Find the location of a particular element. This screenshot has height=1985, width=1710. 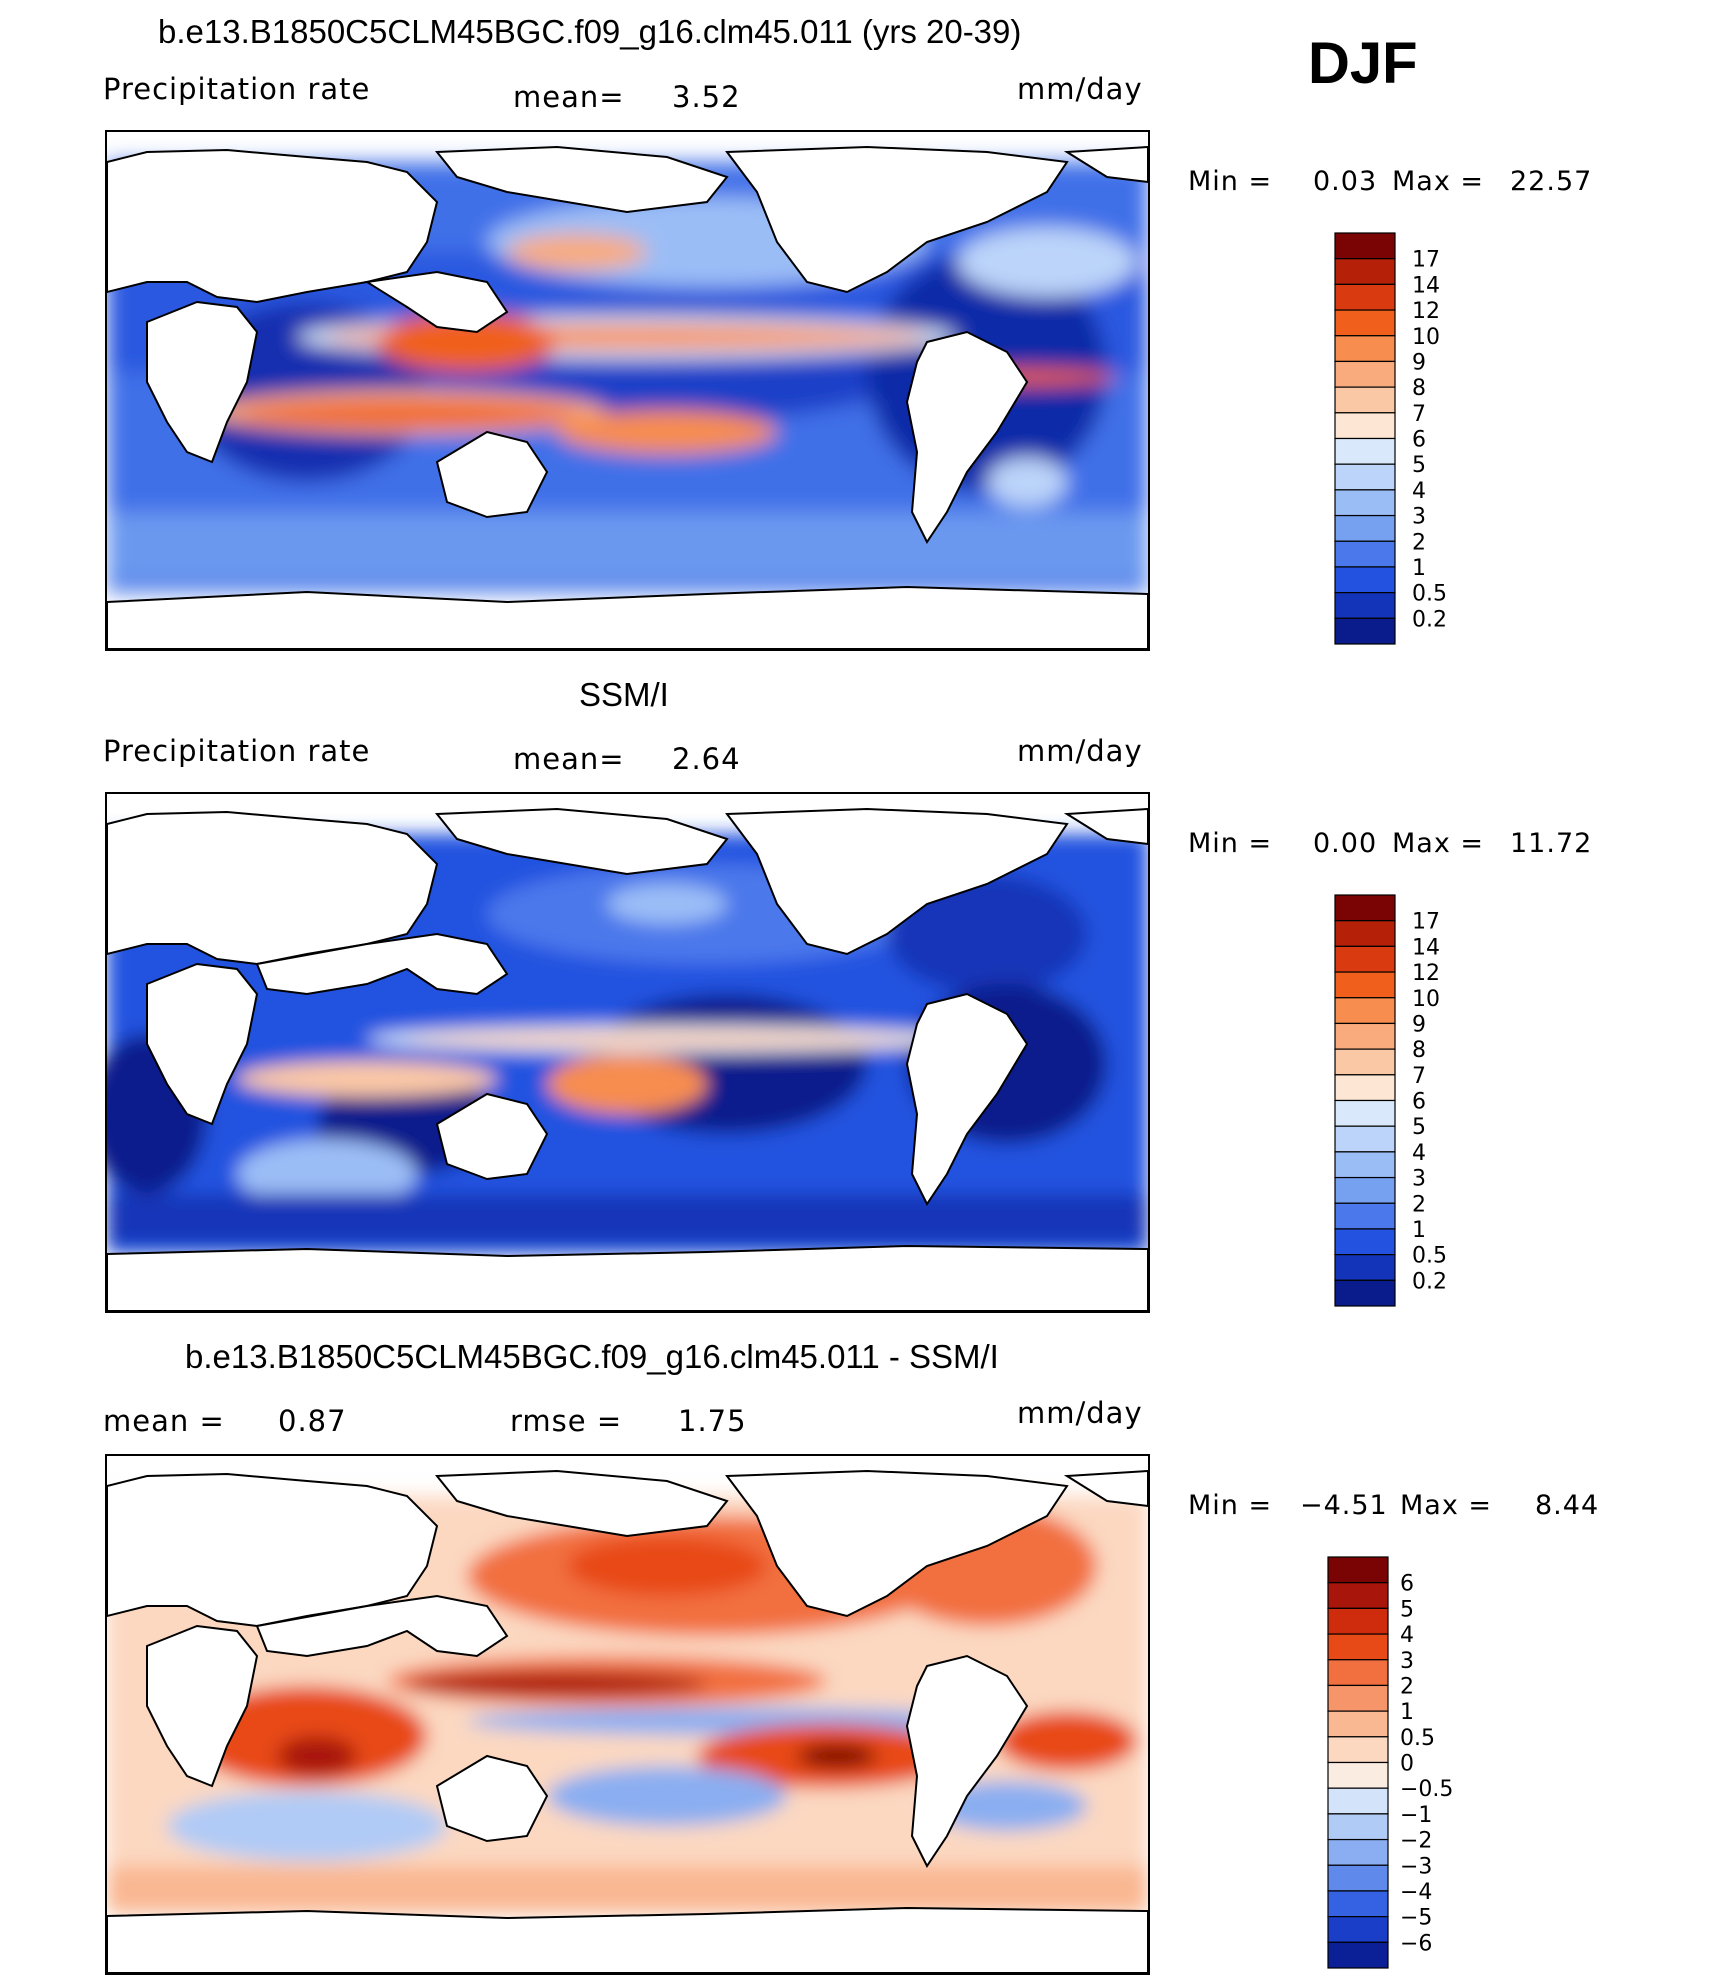

panel-3-mean-value: 0.87 is located at coordinates (312, 1421).